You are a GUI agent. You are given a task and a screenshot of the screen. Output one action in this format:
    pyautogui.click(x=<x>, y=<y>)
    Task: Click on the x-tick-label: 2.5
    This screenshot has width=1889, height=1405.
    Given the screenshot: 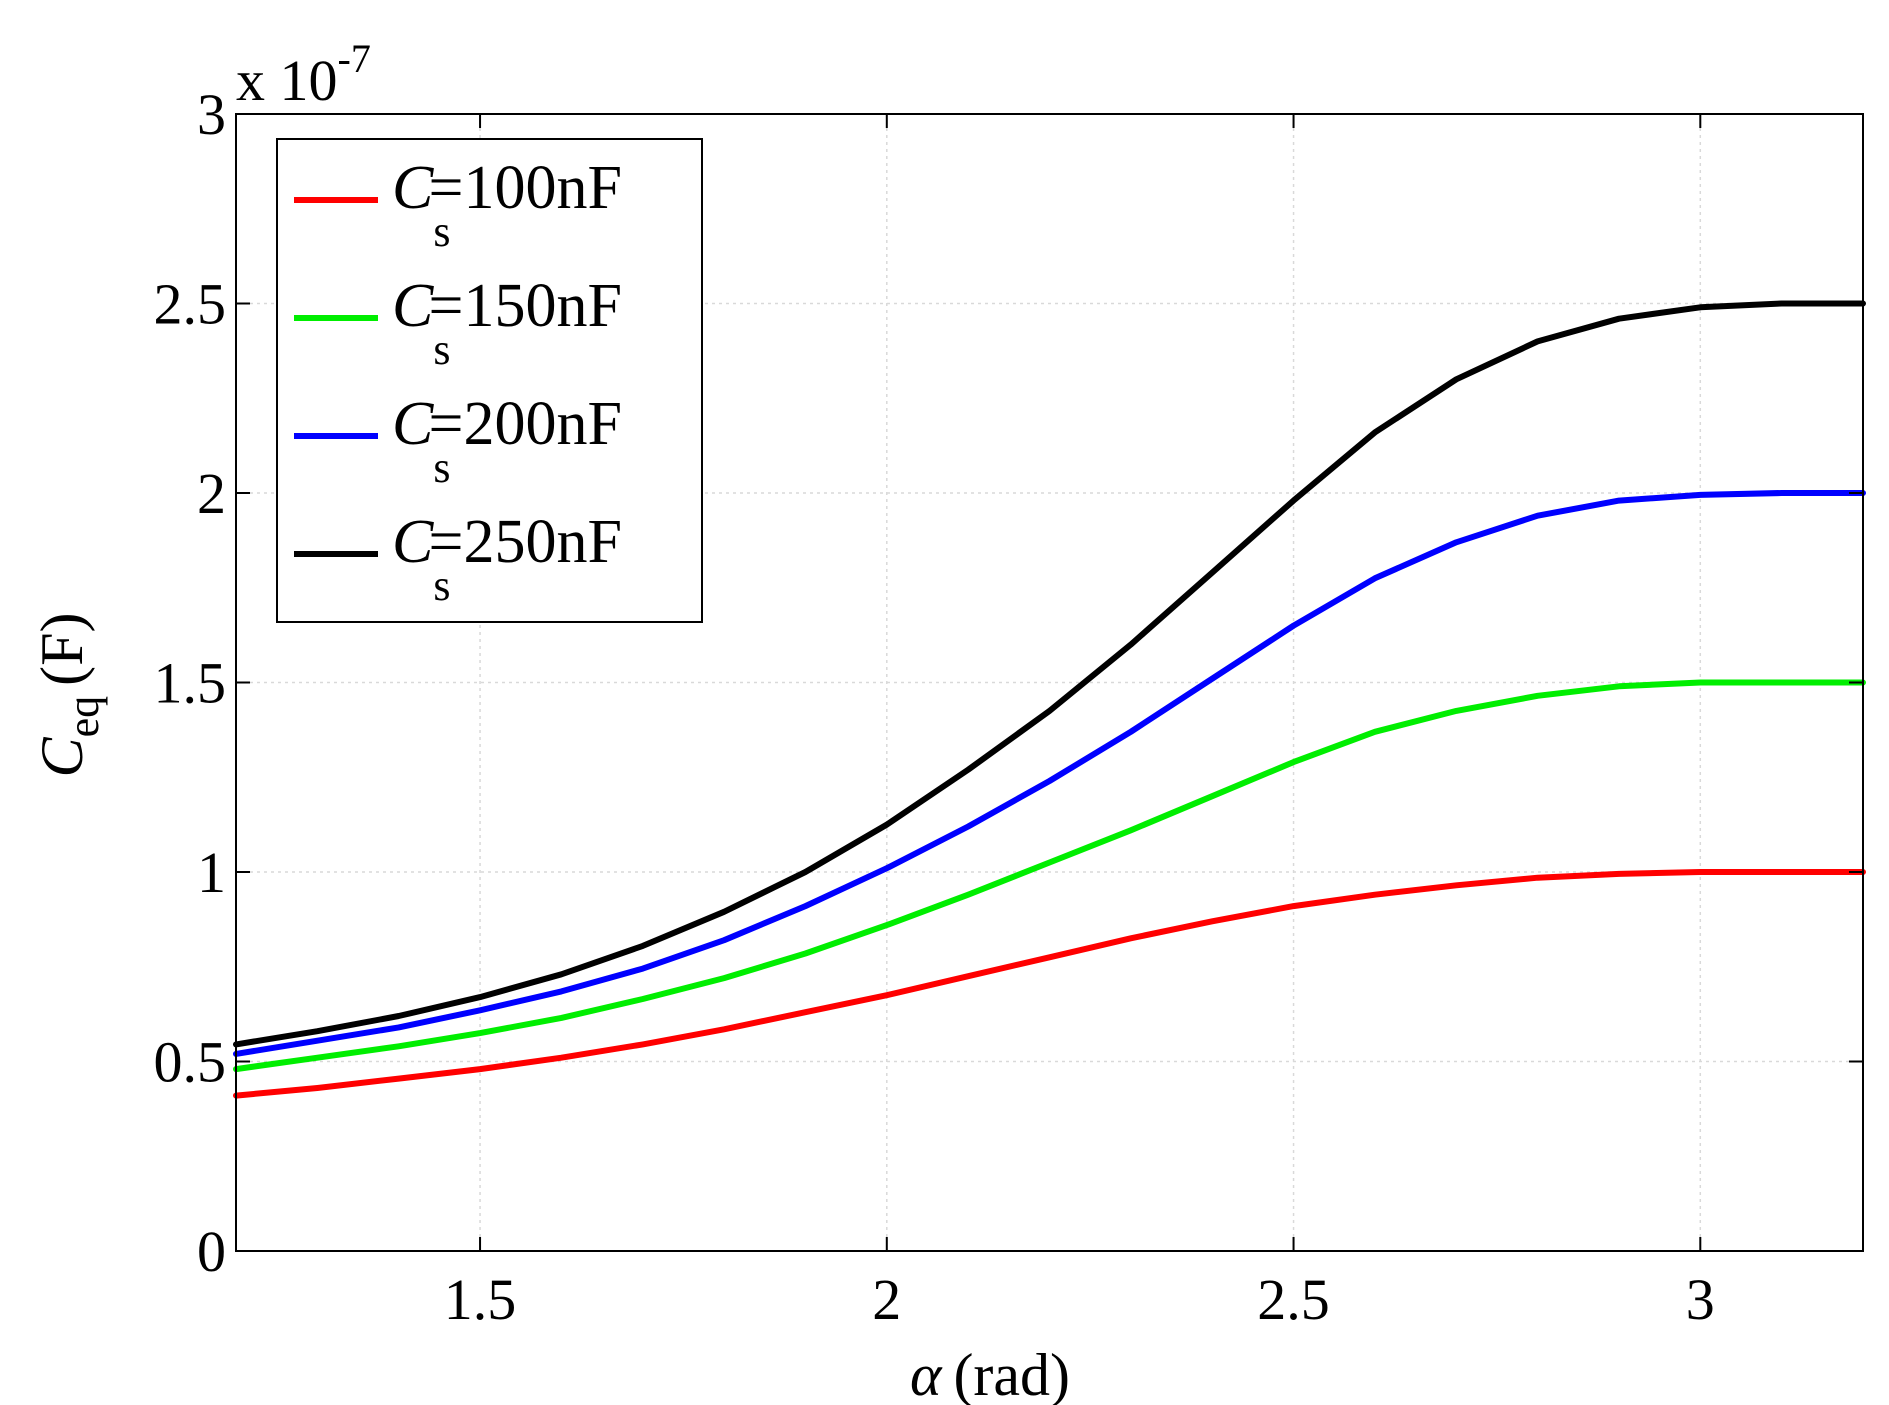 What is the action you would take?
    pyautogui.click(x=1293, y=1299)
    